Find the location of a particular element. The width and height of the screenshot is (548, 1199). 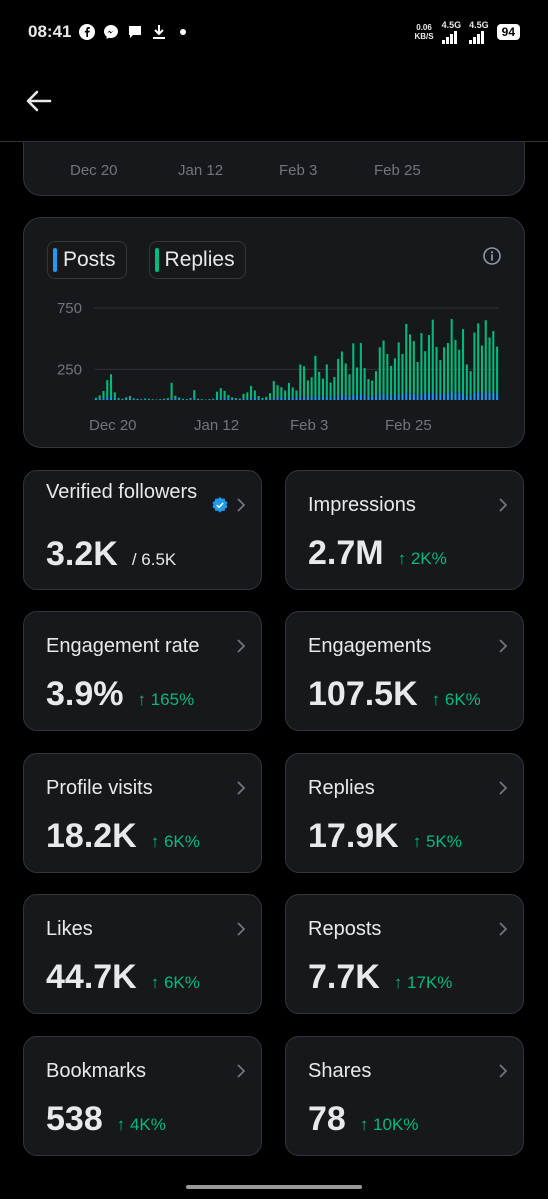

stat-value-row: 78 ↑ 10K% is located at coordinates (363, 1119).